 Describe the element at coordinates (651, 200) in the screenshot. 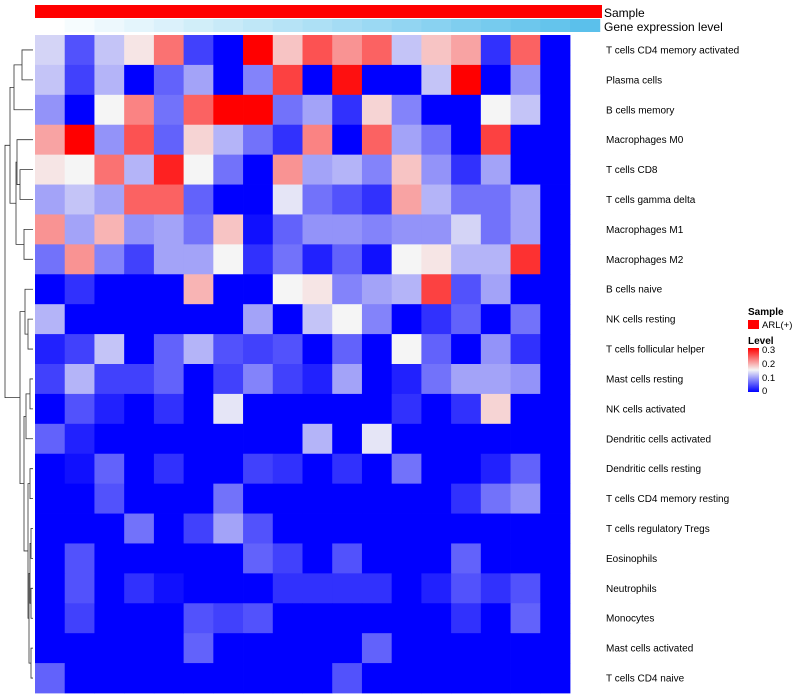

I see `row-label: T cells gamma delta` at that location.